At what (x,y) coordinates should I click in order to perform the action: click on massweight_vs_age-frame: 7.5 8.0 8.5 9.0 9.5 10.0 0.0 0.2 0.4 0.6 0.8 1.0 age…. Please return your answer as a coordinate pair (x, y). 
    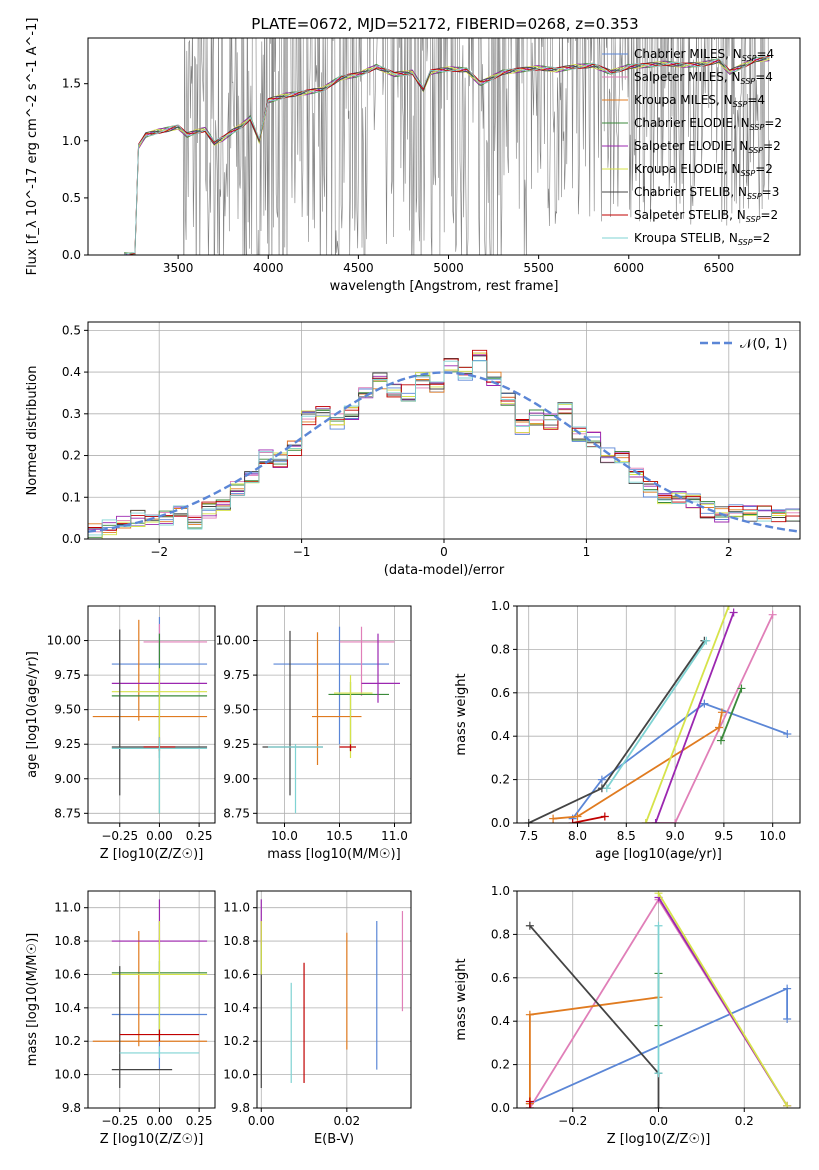
    Looking at the image, I should click on (627, 730).